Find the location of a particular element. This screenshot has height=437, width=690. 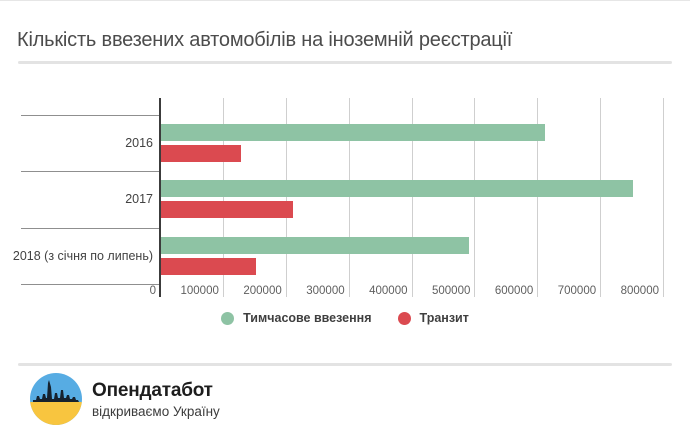

legend-label: Транзит is located at coordinates (444, 318).